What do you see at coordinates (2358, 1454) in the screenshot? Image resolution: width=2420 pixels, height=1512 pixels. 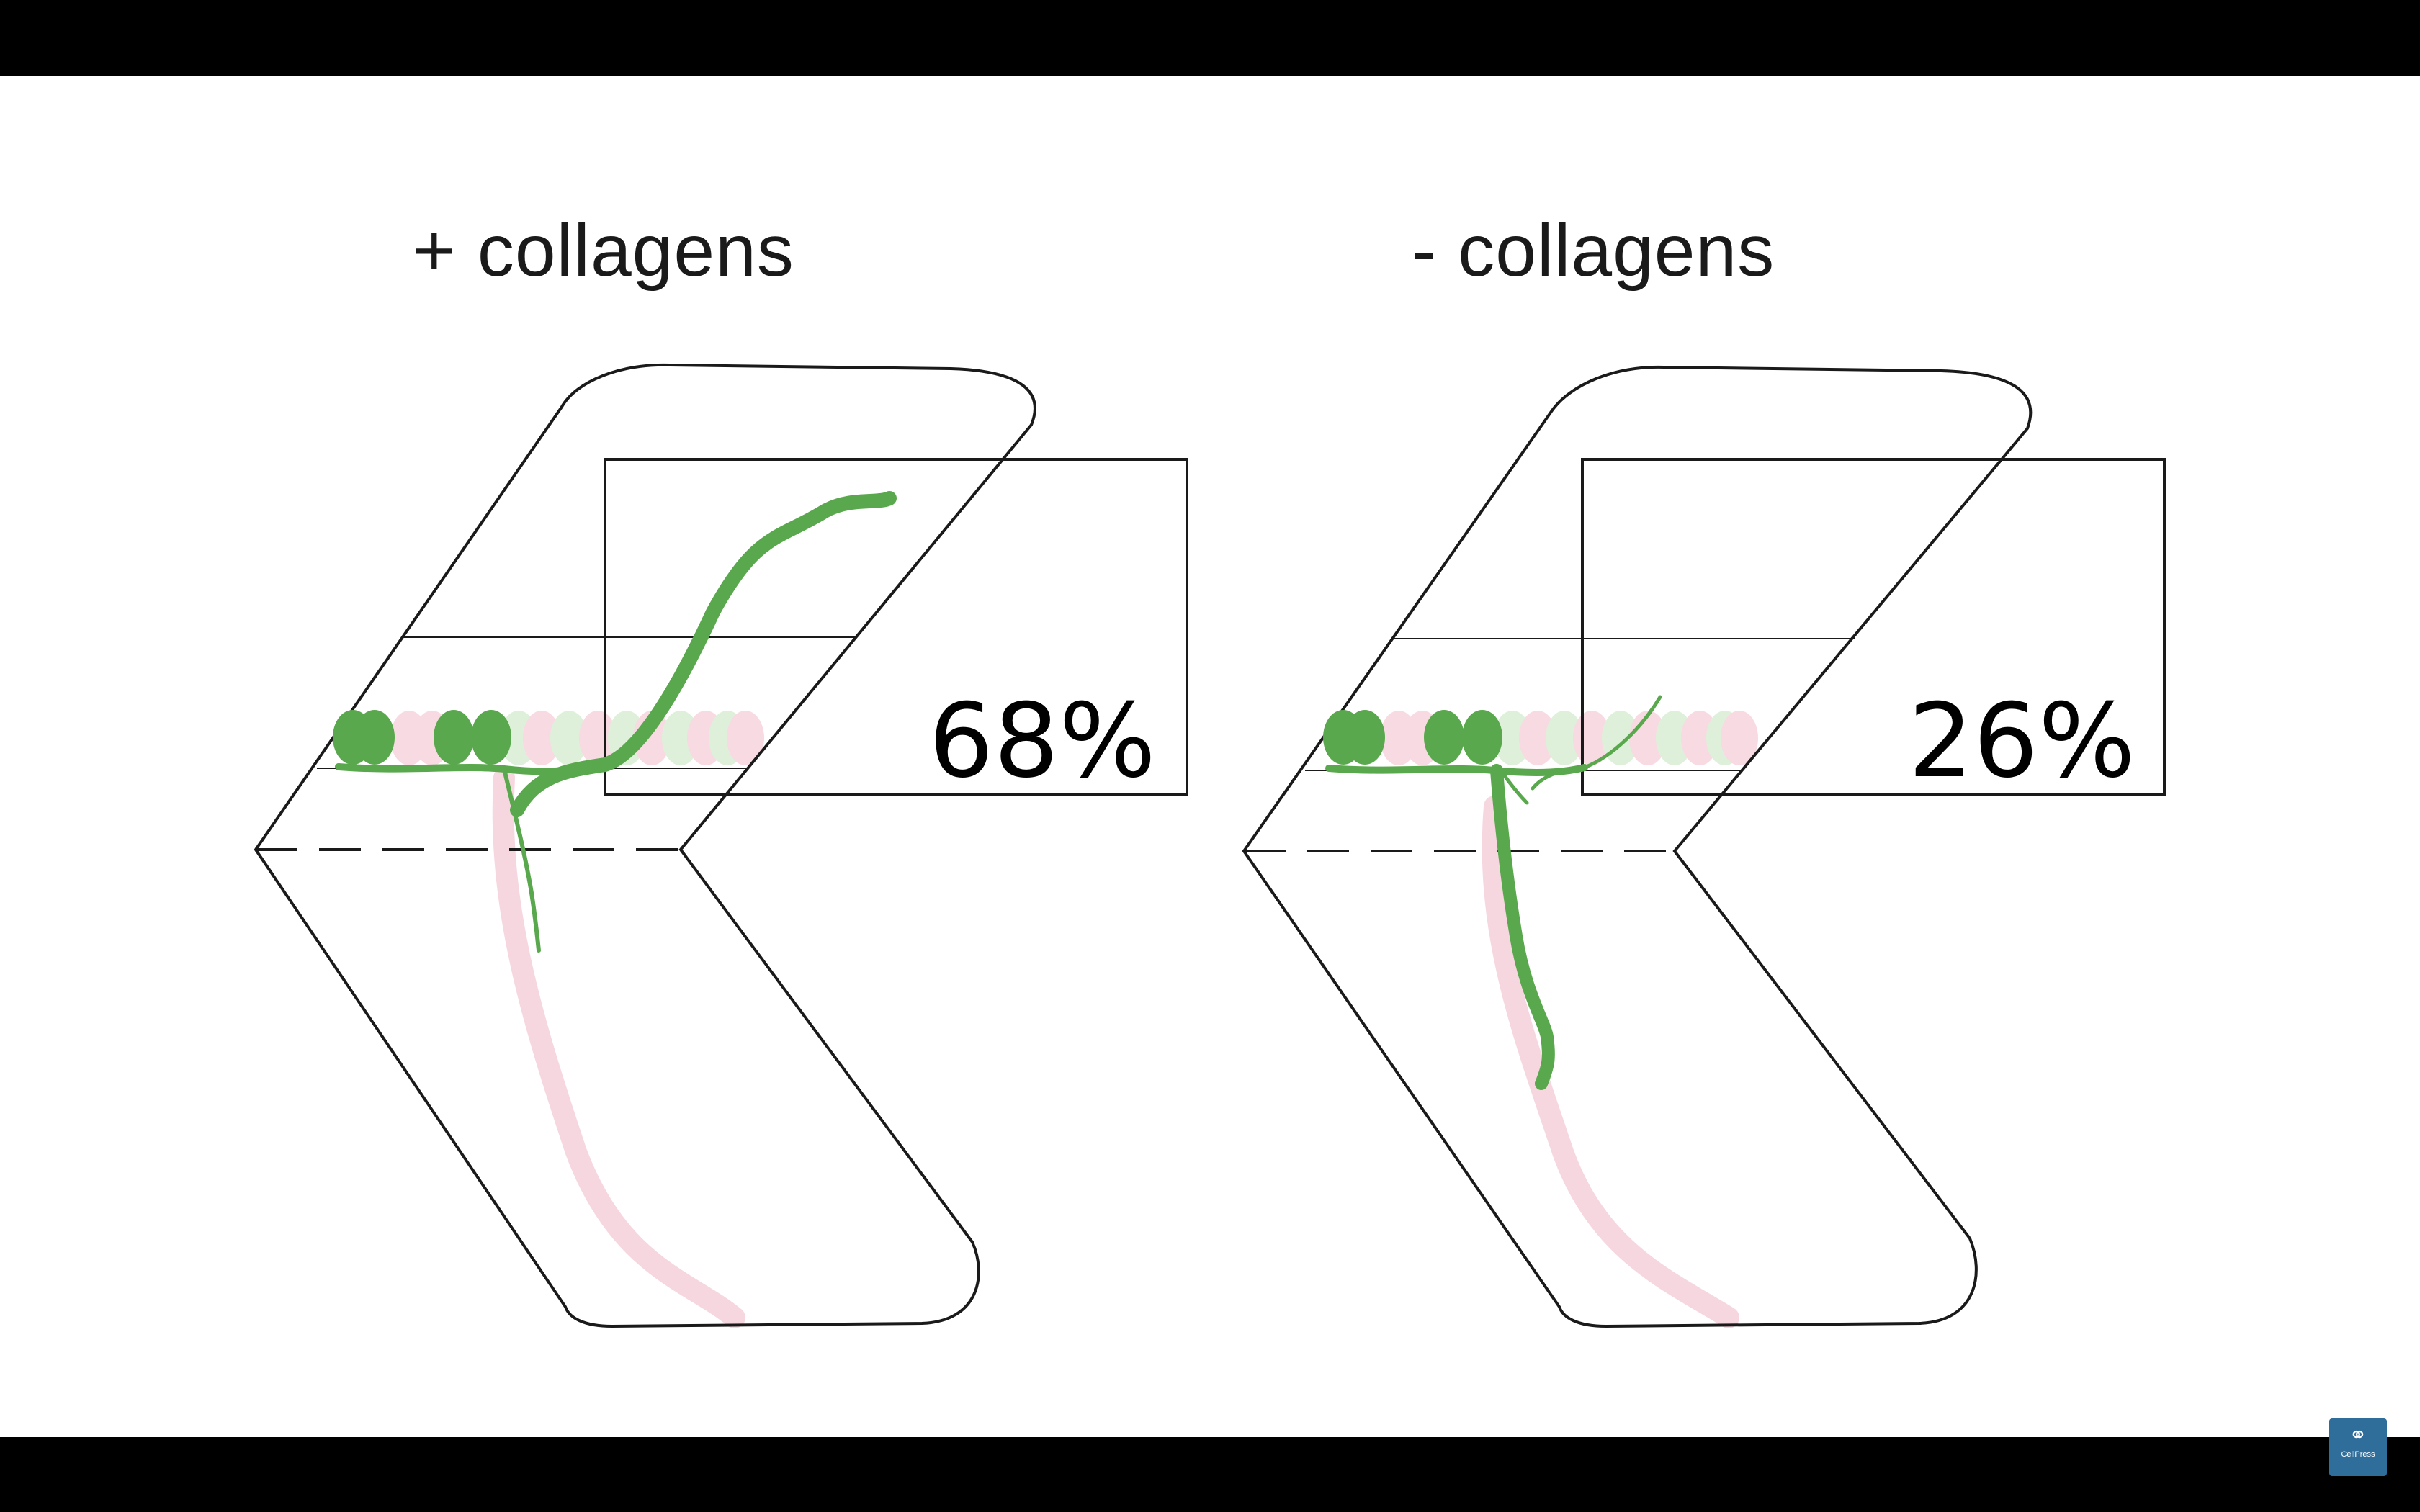 I see `logo-text: CellPress` at bounding box center [2358, 1454].